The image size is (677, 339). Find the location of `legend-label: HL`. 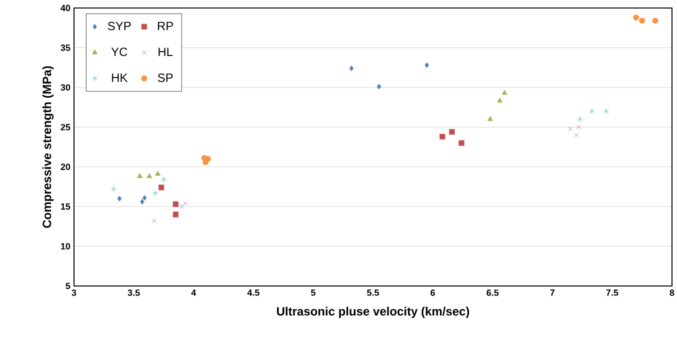

legend-label: HL is located at coordinates (165, 52).